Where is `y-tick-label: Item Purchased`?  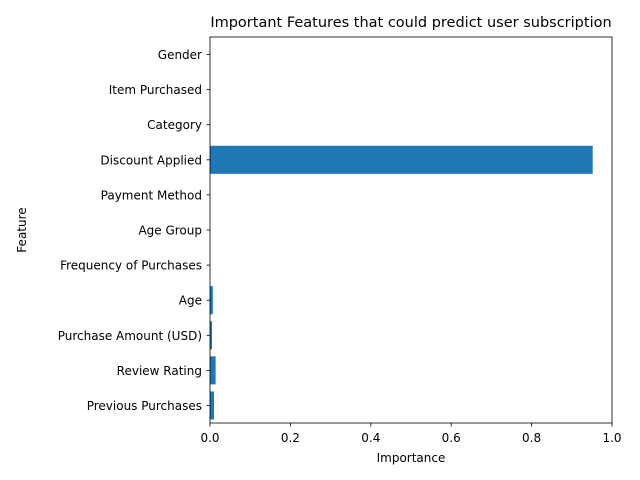 y-tick-label: Item Purchased is located at coordinates (155, 90).